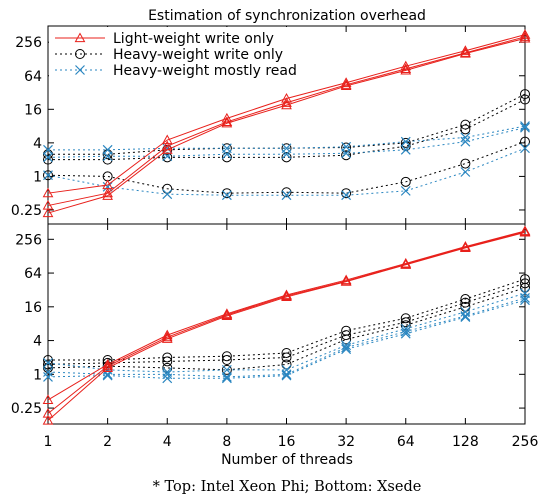  What do you see at coordinates (205, 71) in the screenshot?
I see `legend-entry-2: Heavy-weight mostly read` at bounding box center [205, 71].